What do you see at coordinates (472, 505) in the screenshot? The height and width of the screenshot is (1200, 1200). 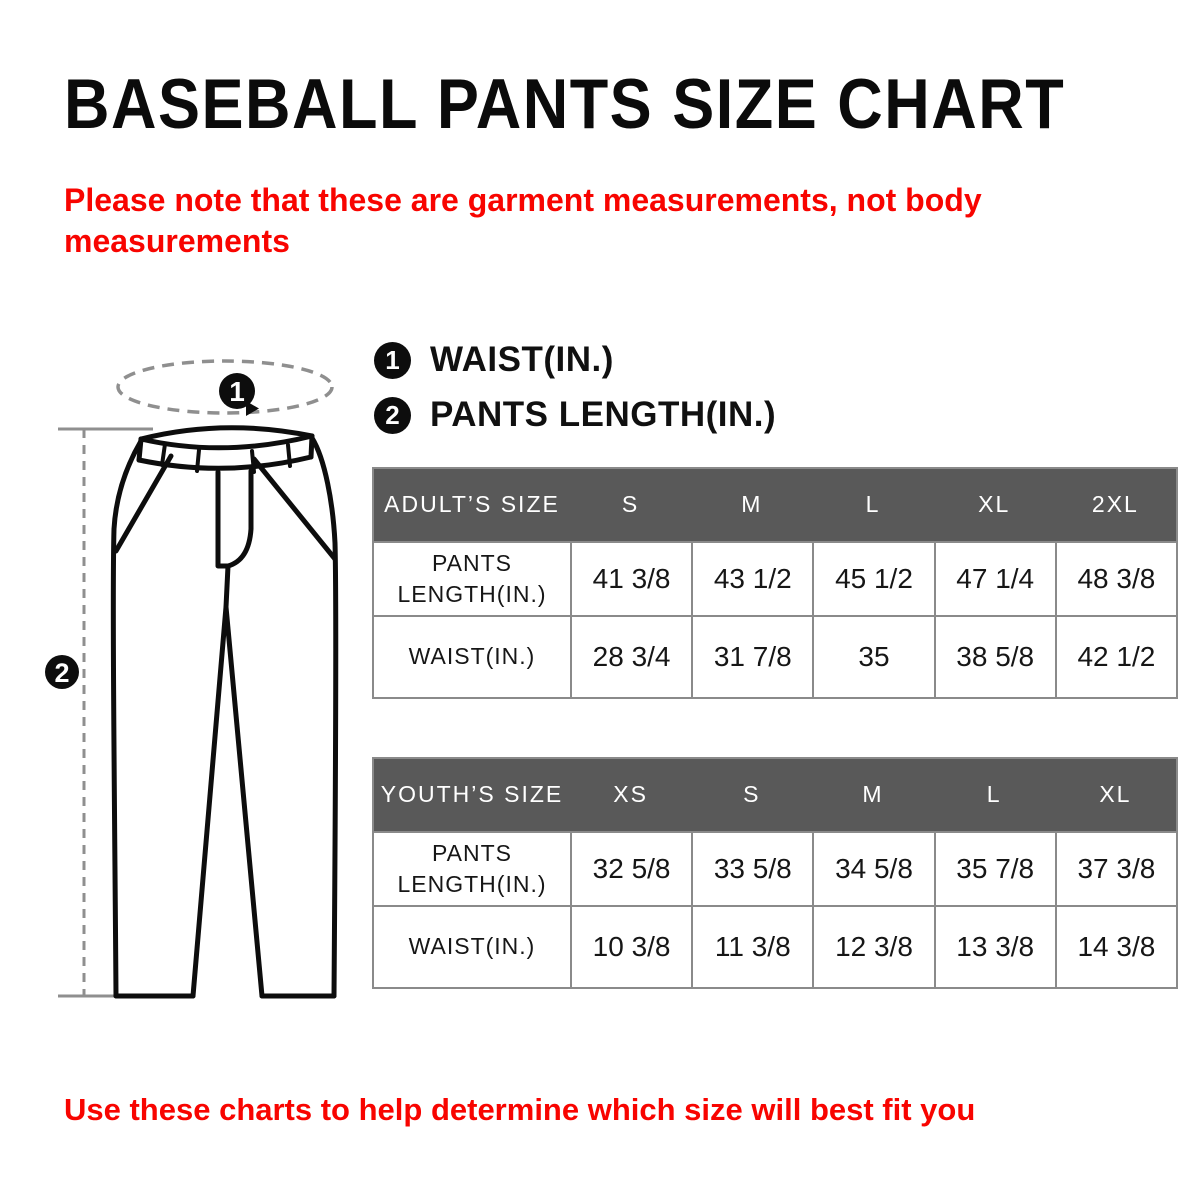 I see `adult-header-size: ADULT’S SIZE` at bounding box center [472, 505].